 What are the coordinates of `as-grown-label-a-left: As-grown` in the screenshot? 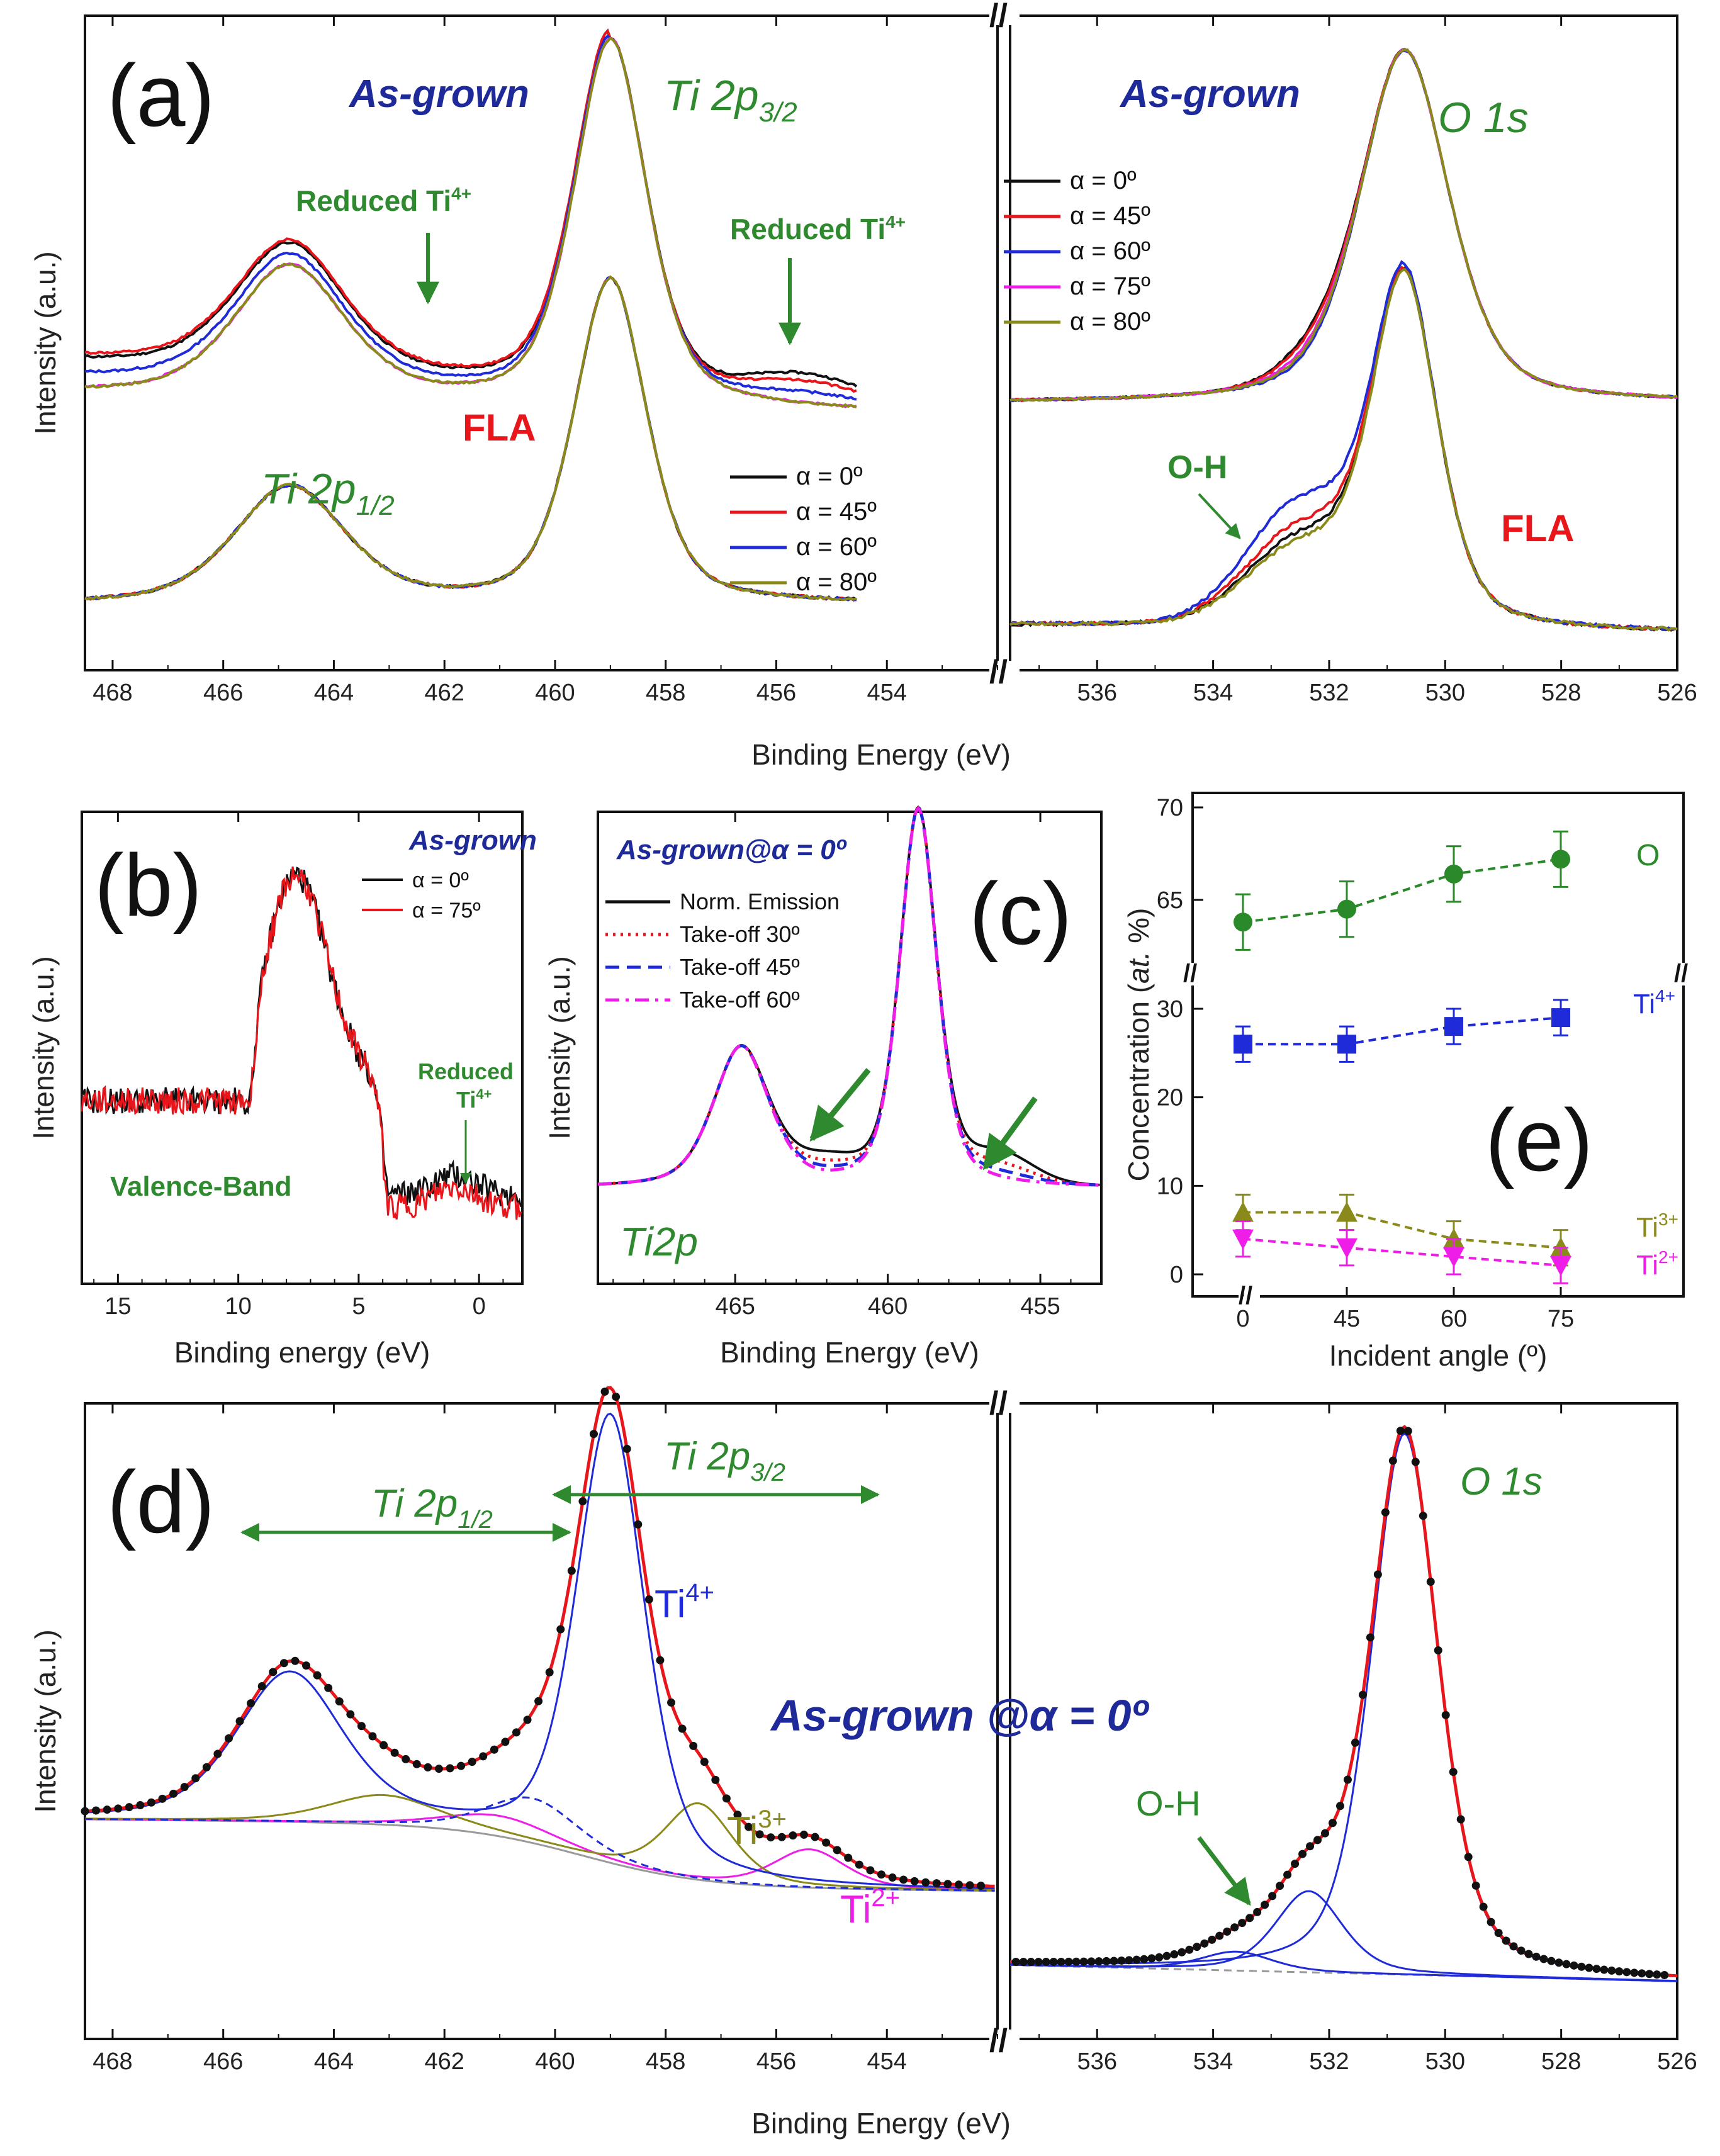 It's located at (438, 94).